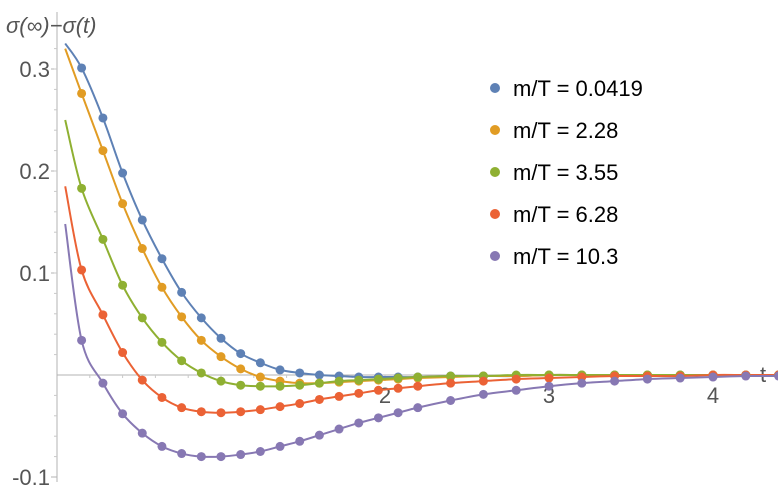  What do you see at coordinates (565, 256) in the screenshot?
I see `legend-label-4: m/T = 10.3` at bounding box center [565, 256].